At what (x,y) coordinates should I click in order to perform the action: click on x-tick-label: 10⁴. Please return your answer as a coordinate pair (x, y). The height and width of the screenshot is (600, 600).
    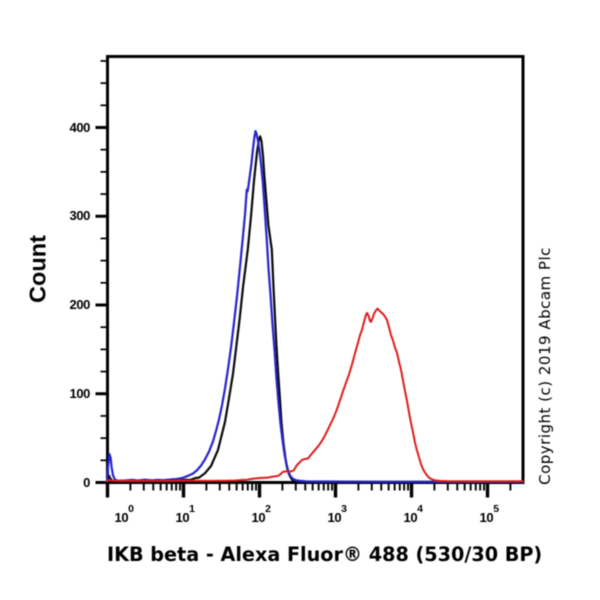
    Looking at the image, I should click on (413, 514).